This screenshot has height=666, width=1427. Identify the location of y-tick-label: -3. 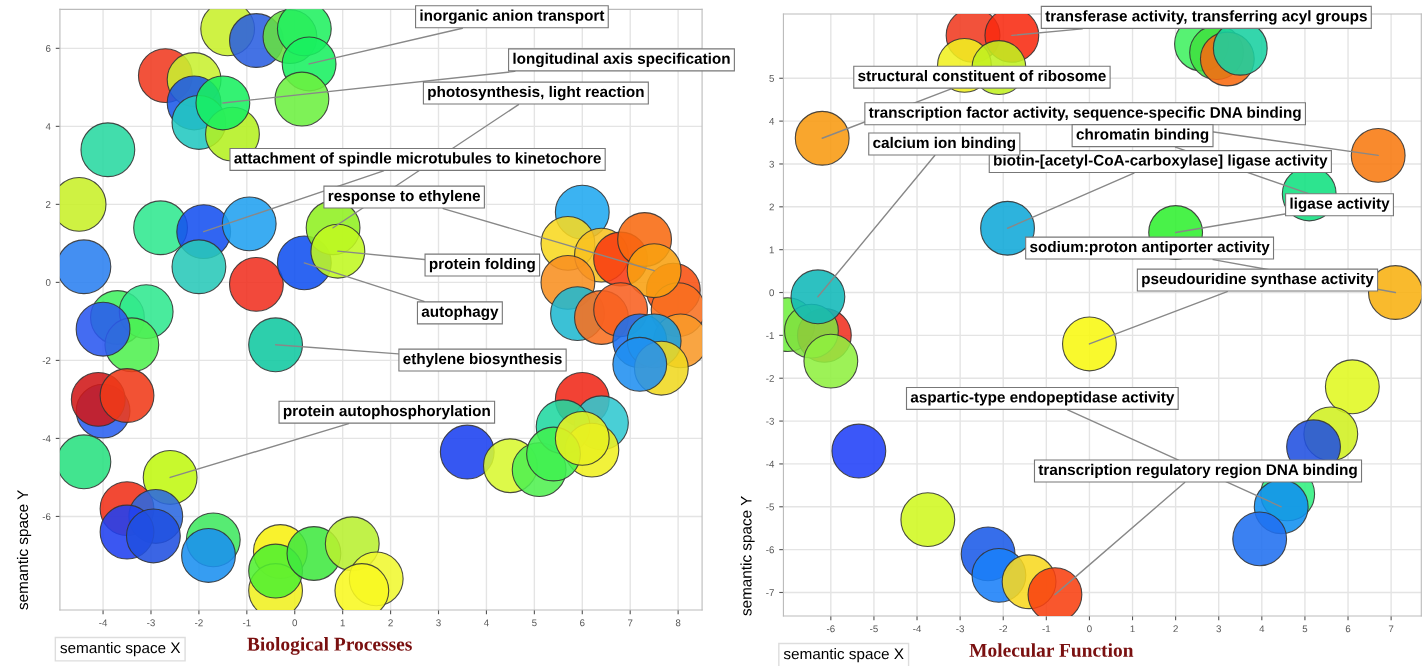
(770, 421).